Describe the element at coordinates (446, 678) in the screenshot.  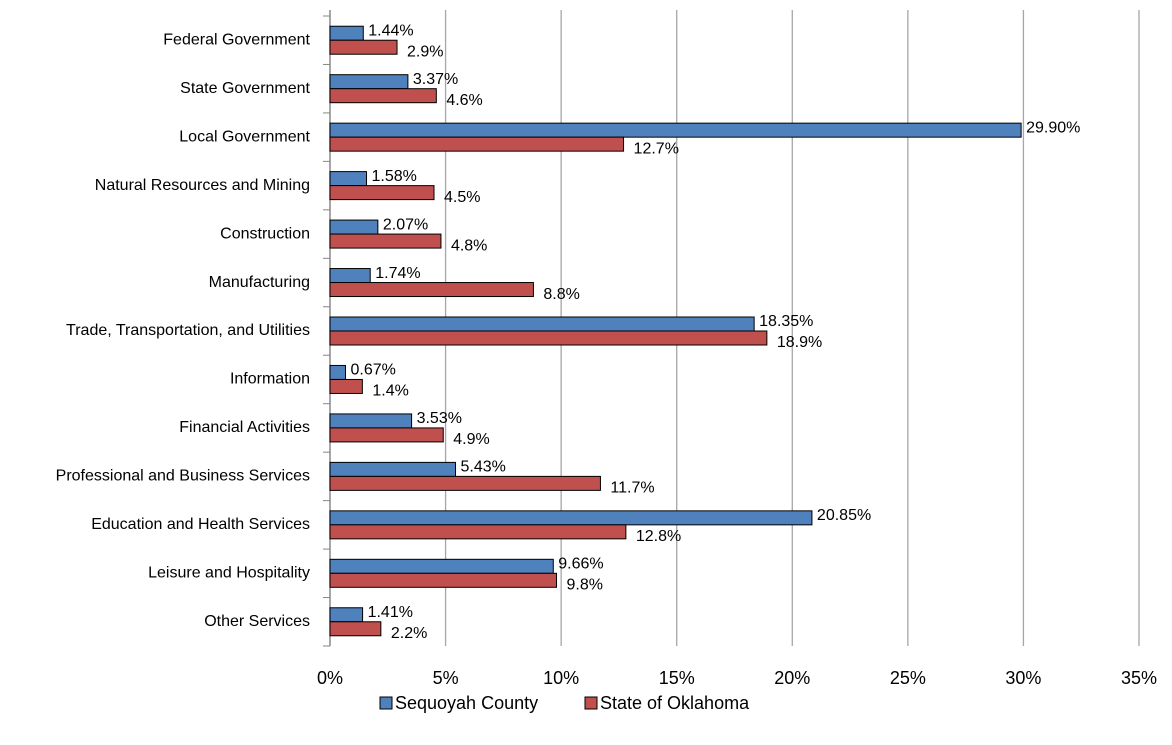
I see `x-tick-label: 5%` at that location.